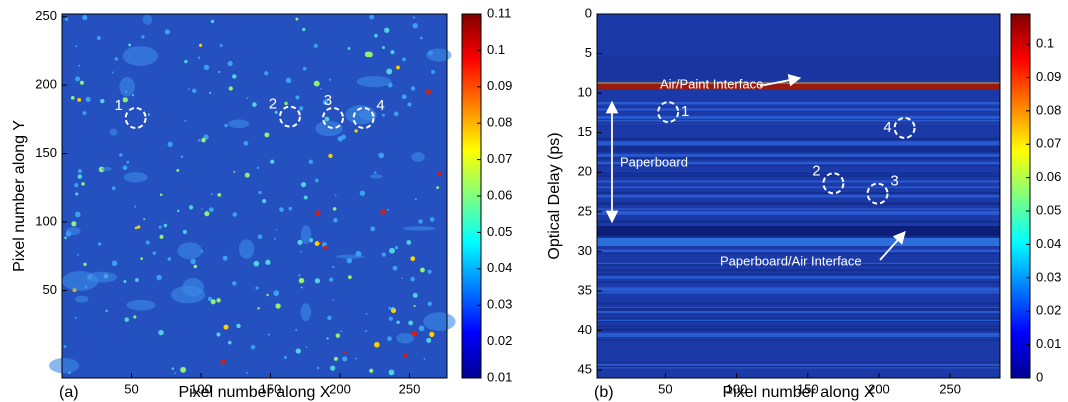 The image size is (1068, 402). What do you see at coordinates (1048, 176) in the screenshot?
I see `colorbar-tick-label: 0.06` at bounding box center [1048, 176].